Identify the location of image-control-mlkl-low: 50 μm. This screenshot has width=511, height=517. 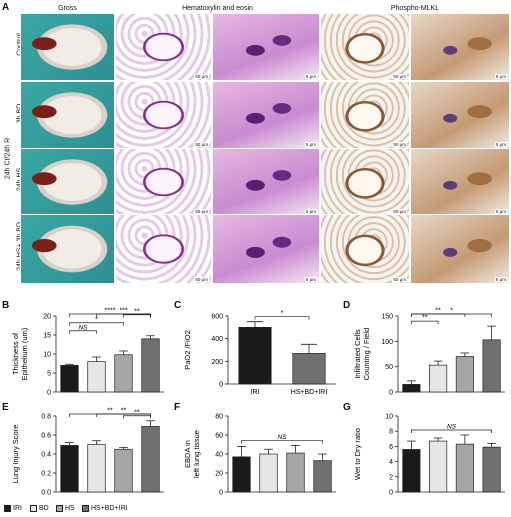
(365, 47).